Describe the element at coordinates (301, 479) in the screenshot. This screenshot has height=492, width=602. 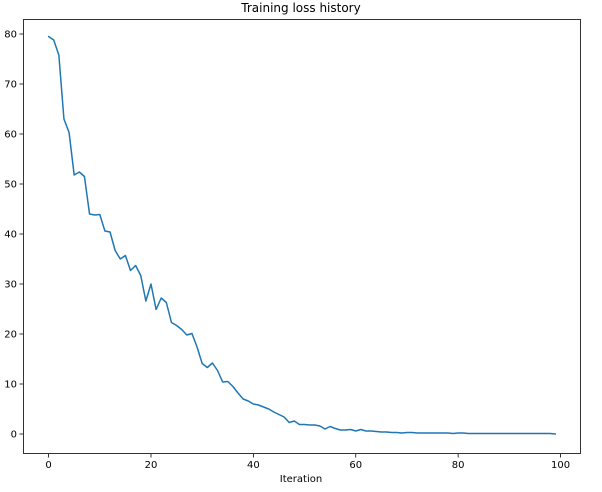
I see `x-axis-label: Iteration` at that location.